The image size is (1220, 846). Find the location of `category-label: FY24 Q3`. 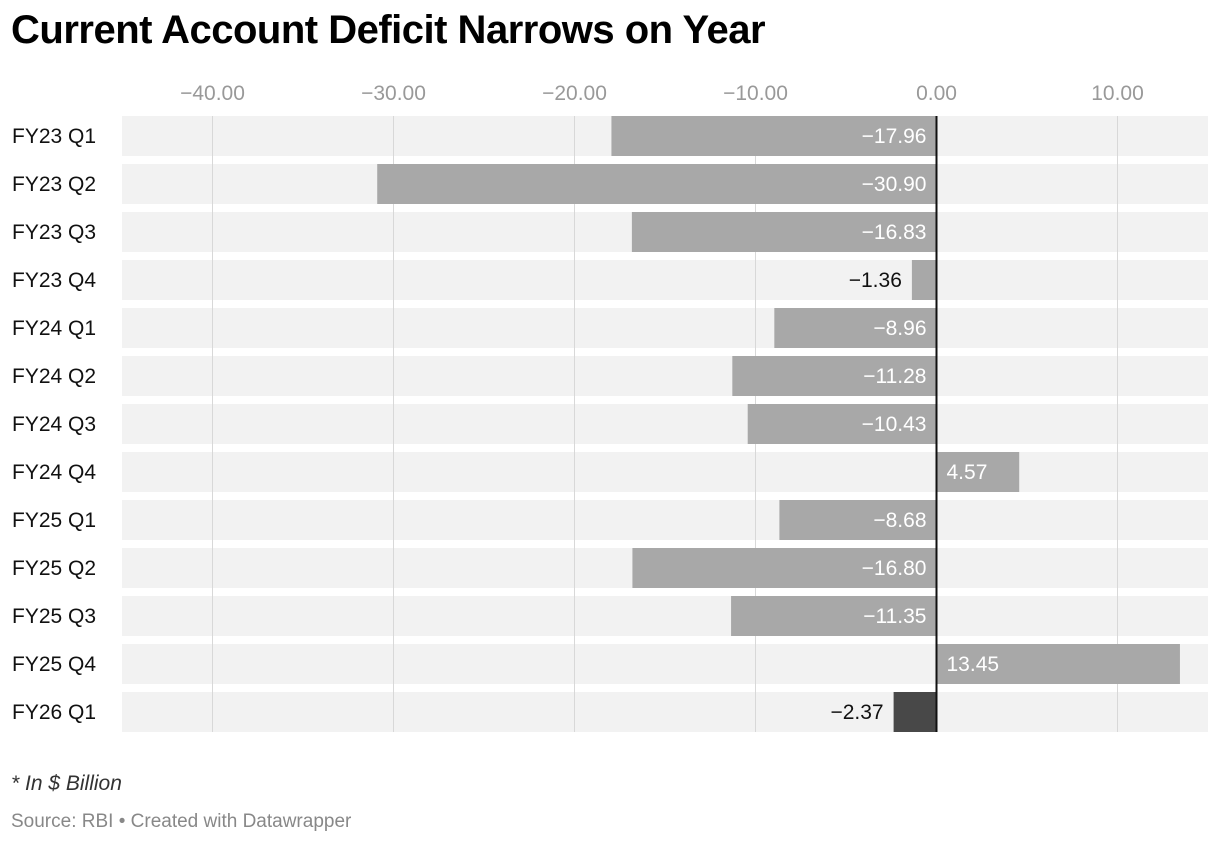

category-label: FY24 Q3 is located at coordinates (54, 424).